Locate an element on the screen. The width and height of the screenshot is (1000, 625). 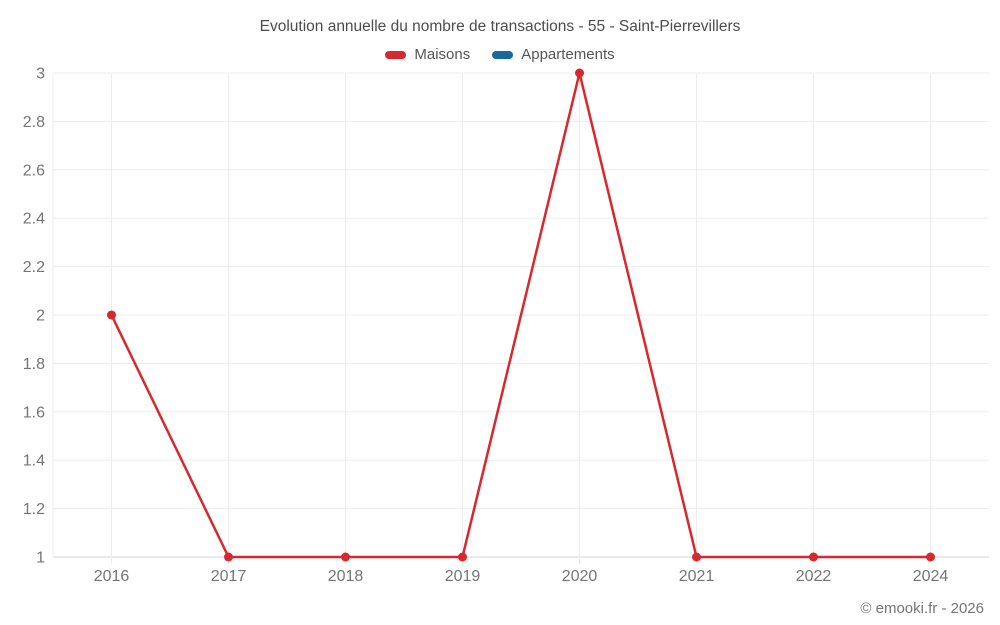
x-tick-label: 2018 is located at coordinates (346, 576).